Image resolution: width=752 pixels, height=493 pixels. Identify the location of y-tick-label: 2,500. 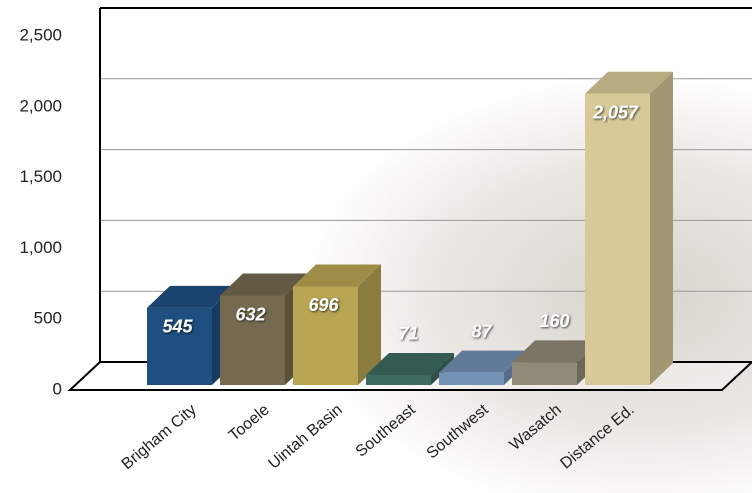
(40, 34).